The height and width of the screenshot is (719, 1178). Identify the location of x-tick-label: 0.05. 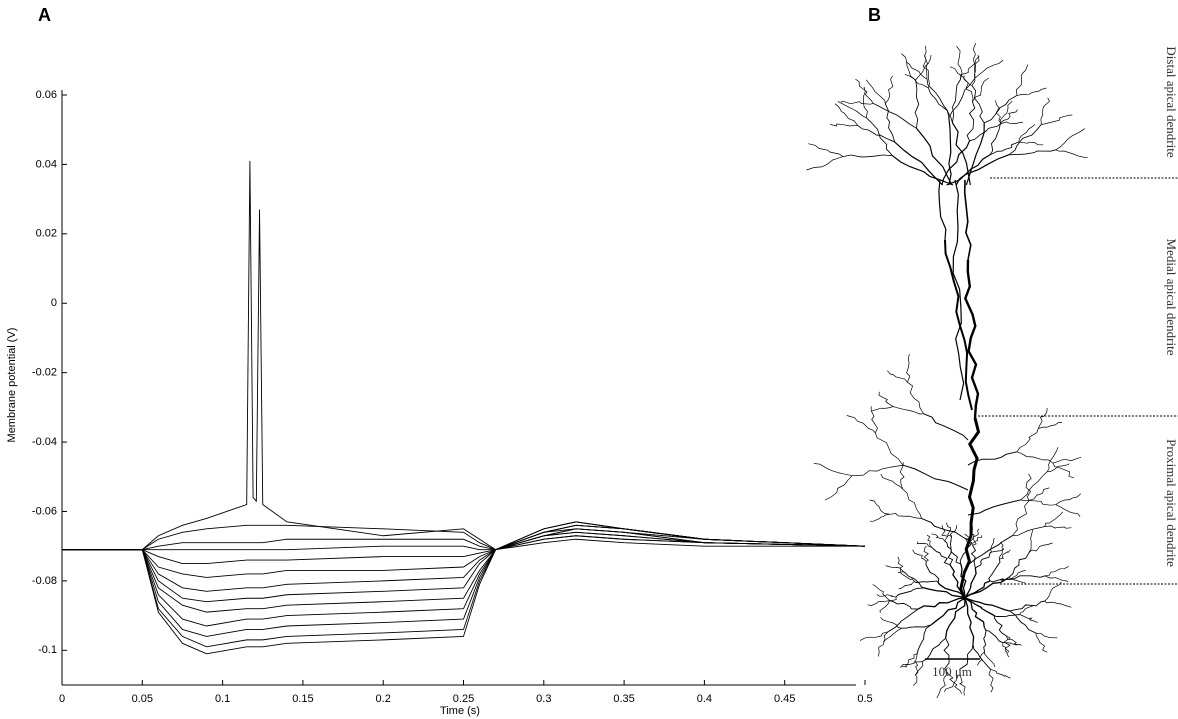
(142, 699).